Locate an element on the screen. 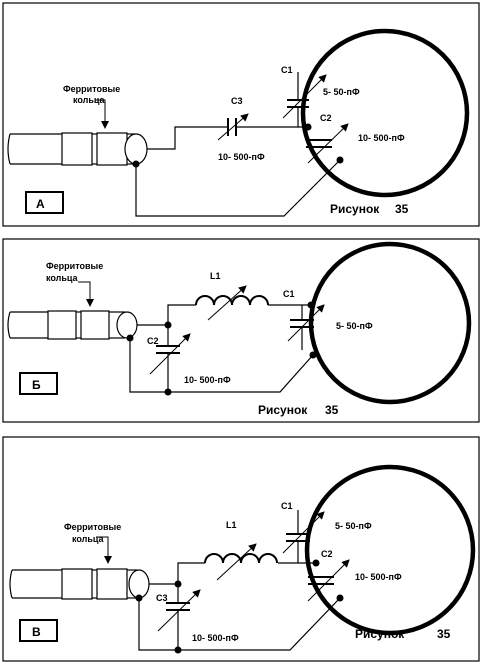  panel-c-letter: В is located at coordinates (36, 632).